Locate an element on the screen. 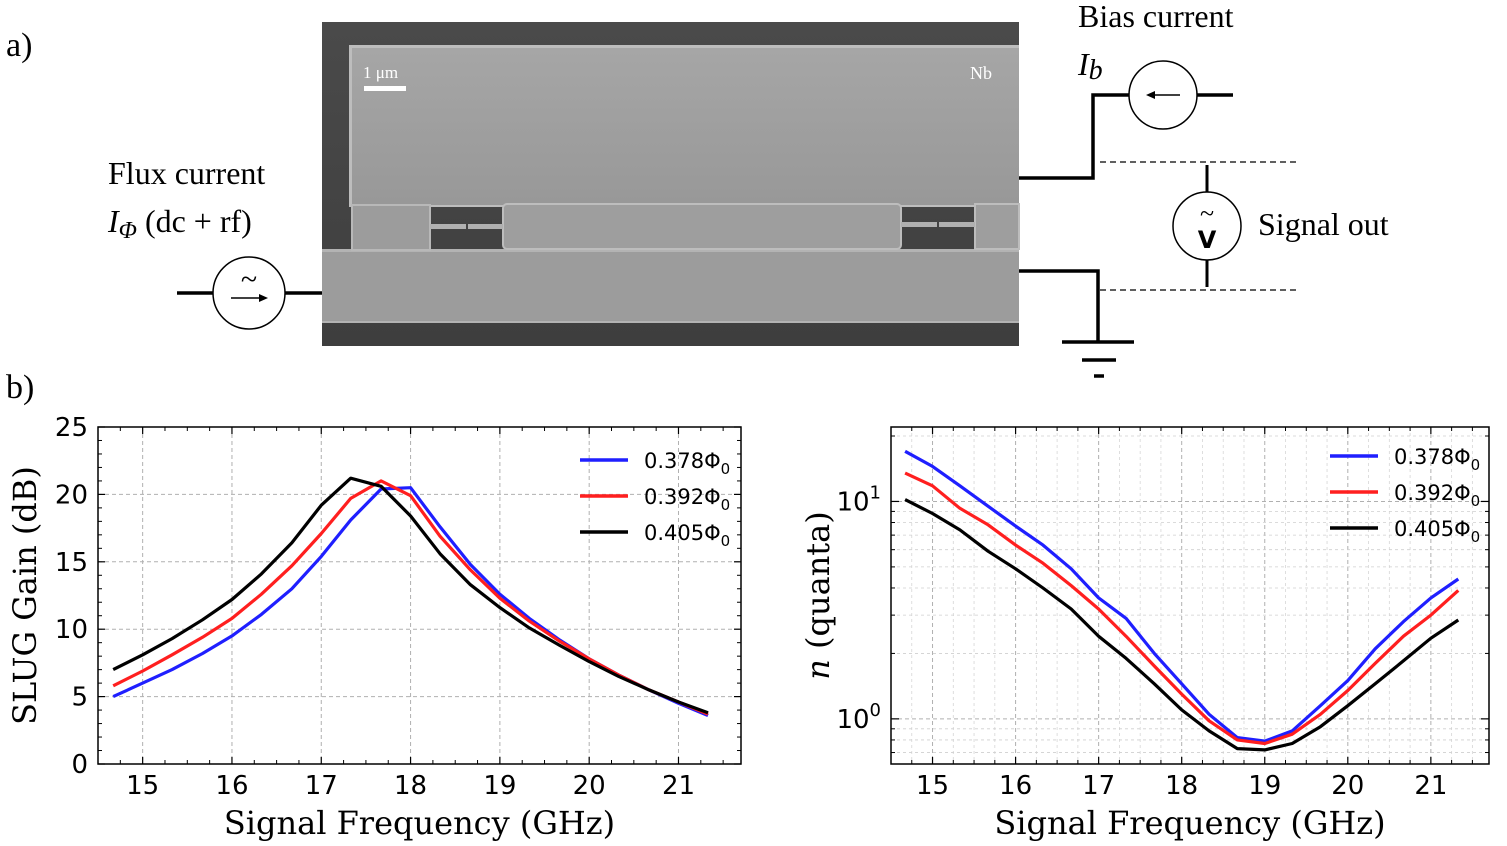  material-label: Nb is located at coordinates (981, 73).